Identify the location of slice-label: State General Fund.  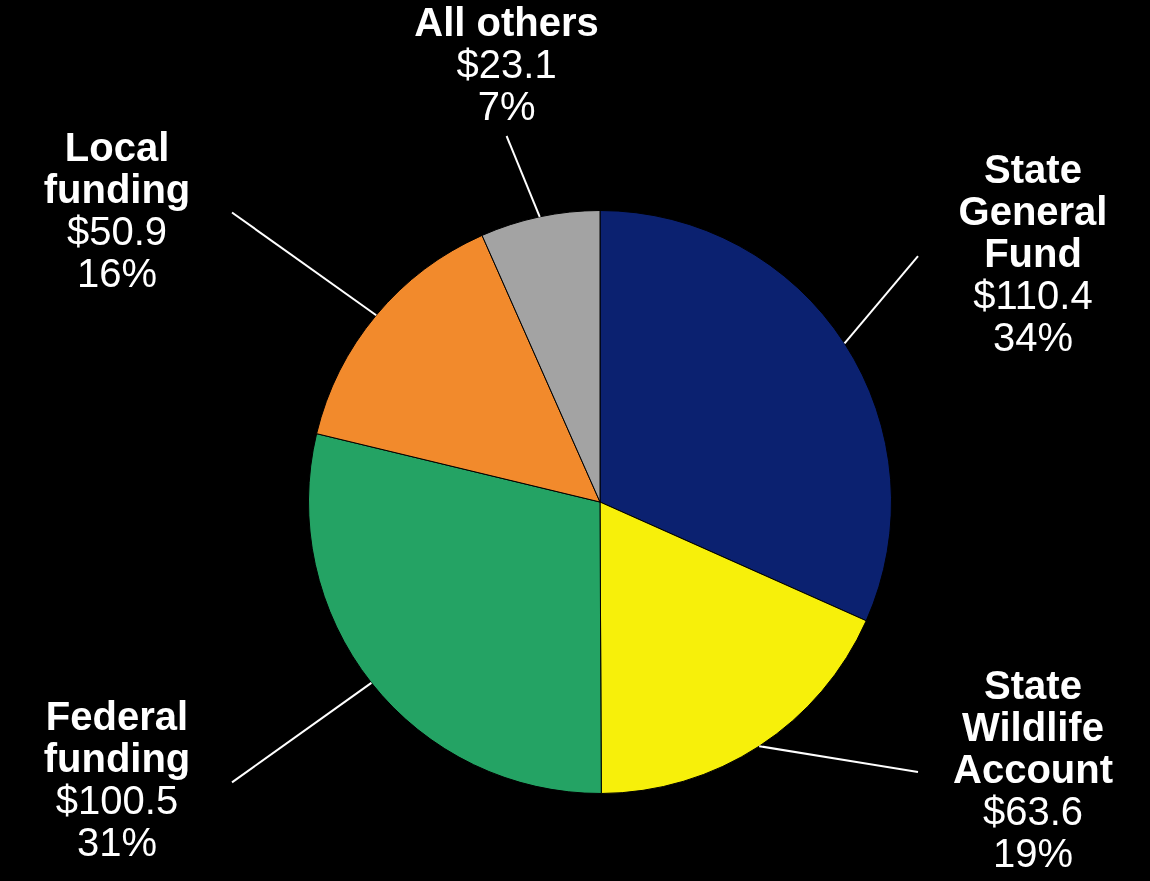
(1033, 211).